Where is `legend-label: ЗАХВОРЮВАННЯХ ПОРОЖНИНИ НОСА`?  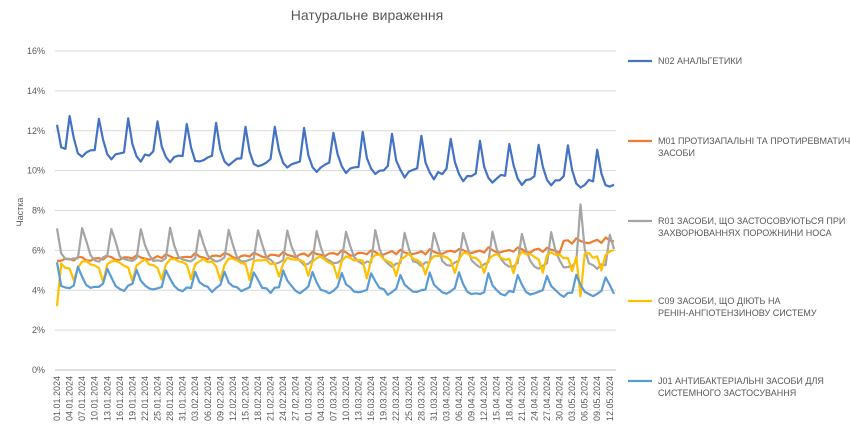
legend-label: ЗАХВОРЮВАННЯХ ПОРОЖНИНИ НОСА is located at coordinates (745, 233).